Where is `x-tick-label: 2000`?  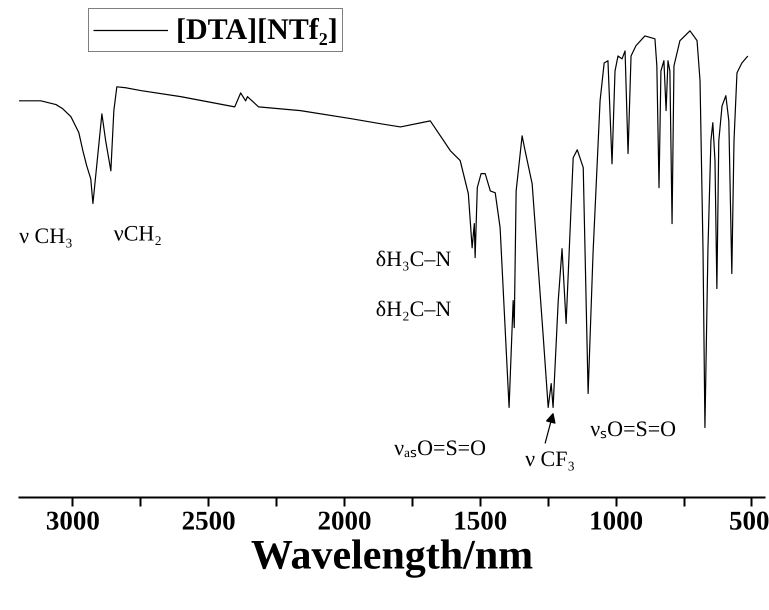 x-tick-label: 2000 is located at coordinates (344, 521).